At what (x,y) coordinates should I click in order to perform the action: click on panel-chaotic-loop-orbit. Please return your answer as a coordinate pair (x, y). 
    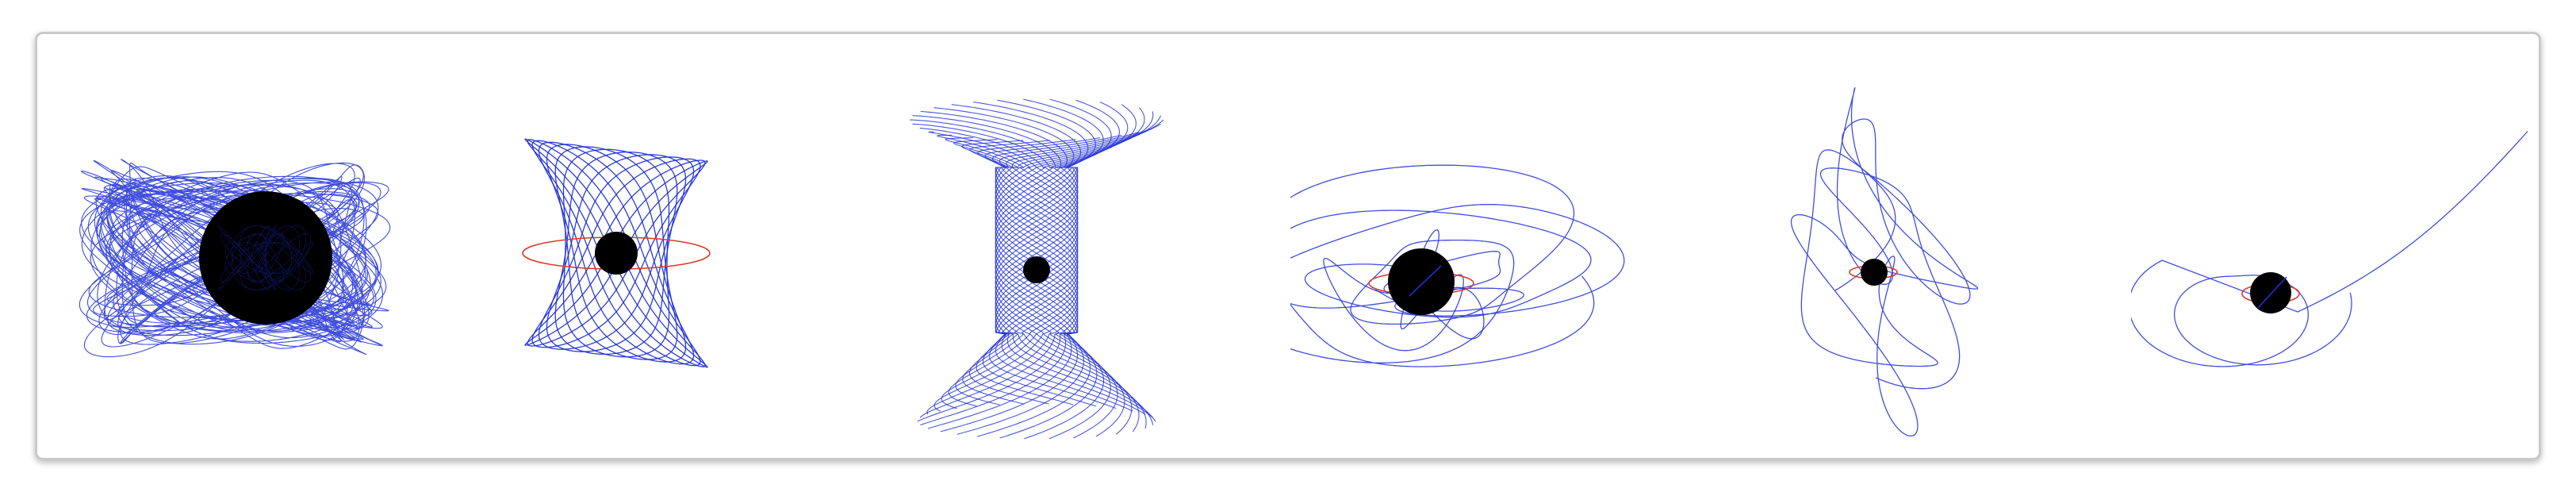
    Looking at the image, I should click on (1481, 246).